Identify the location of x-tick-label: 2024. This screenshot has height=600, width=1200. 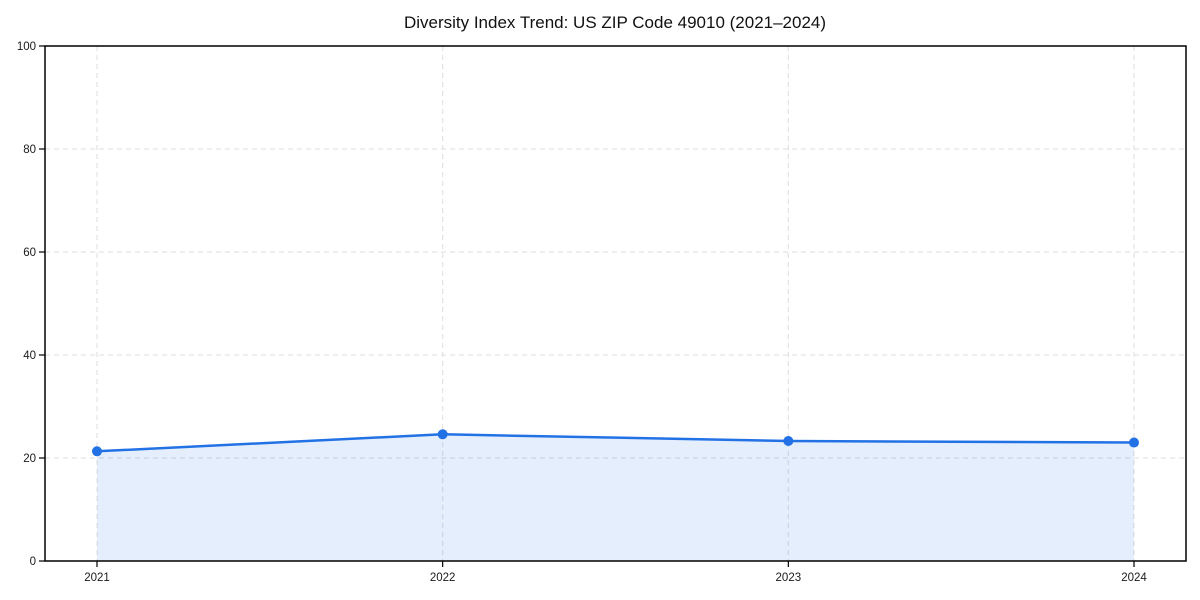
(1134, 578).